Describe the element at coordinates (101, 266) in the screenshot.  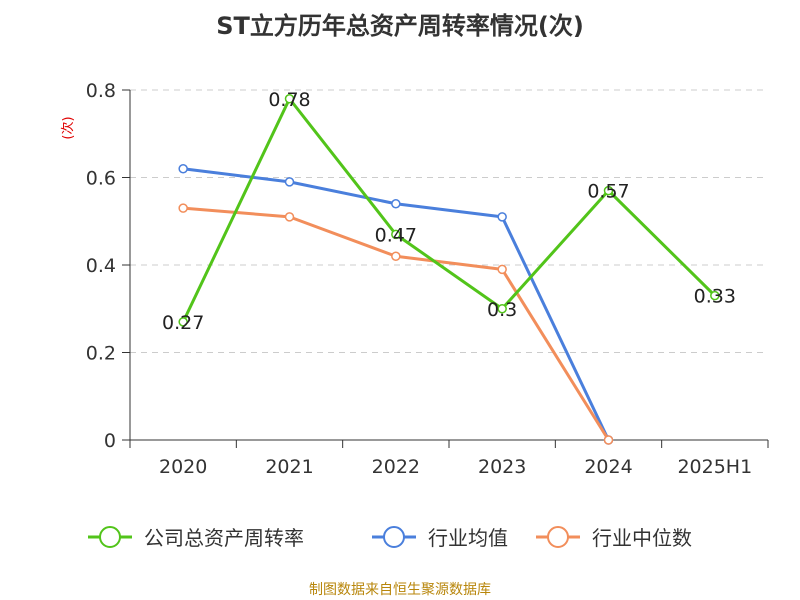
I see `y-tick-label: 0.4` at that location.